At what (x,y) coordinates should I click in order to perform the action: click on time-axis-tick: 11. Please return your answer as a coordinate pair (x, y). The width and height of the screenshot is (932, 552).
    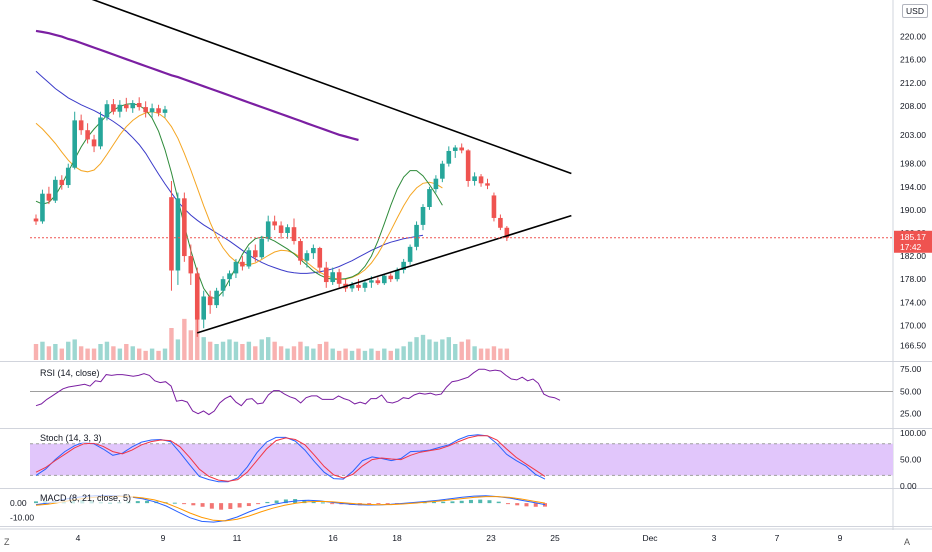
    Looking at the image, I should click on (237, 538).